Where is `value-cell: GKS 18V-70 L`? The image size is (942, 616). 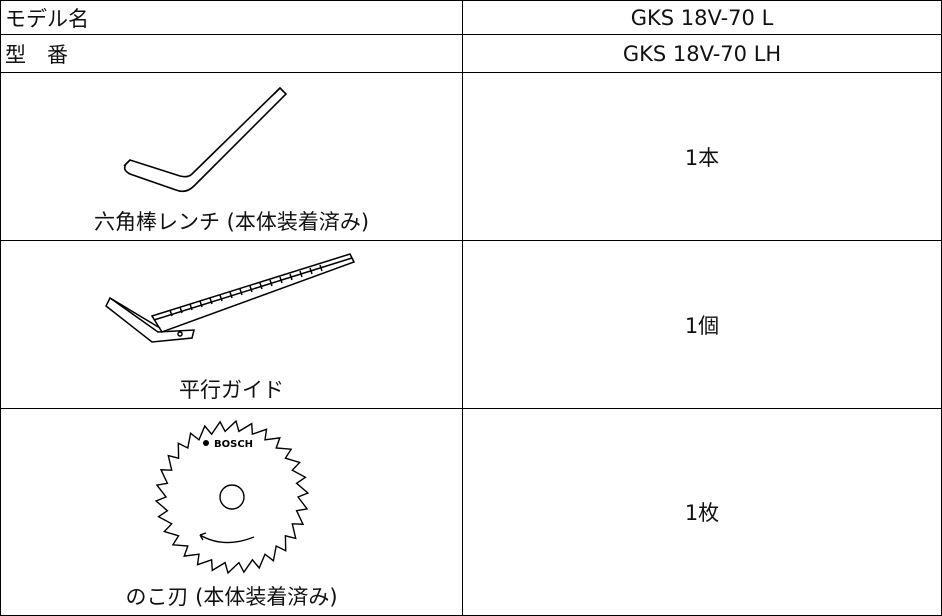 value-cell: GKS 18V-70 L is located at coordinates (702, 17).